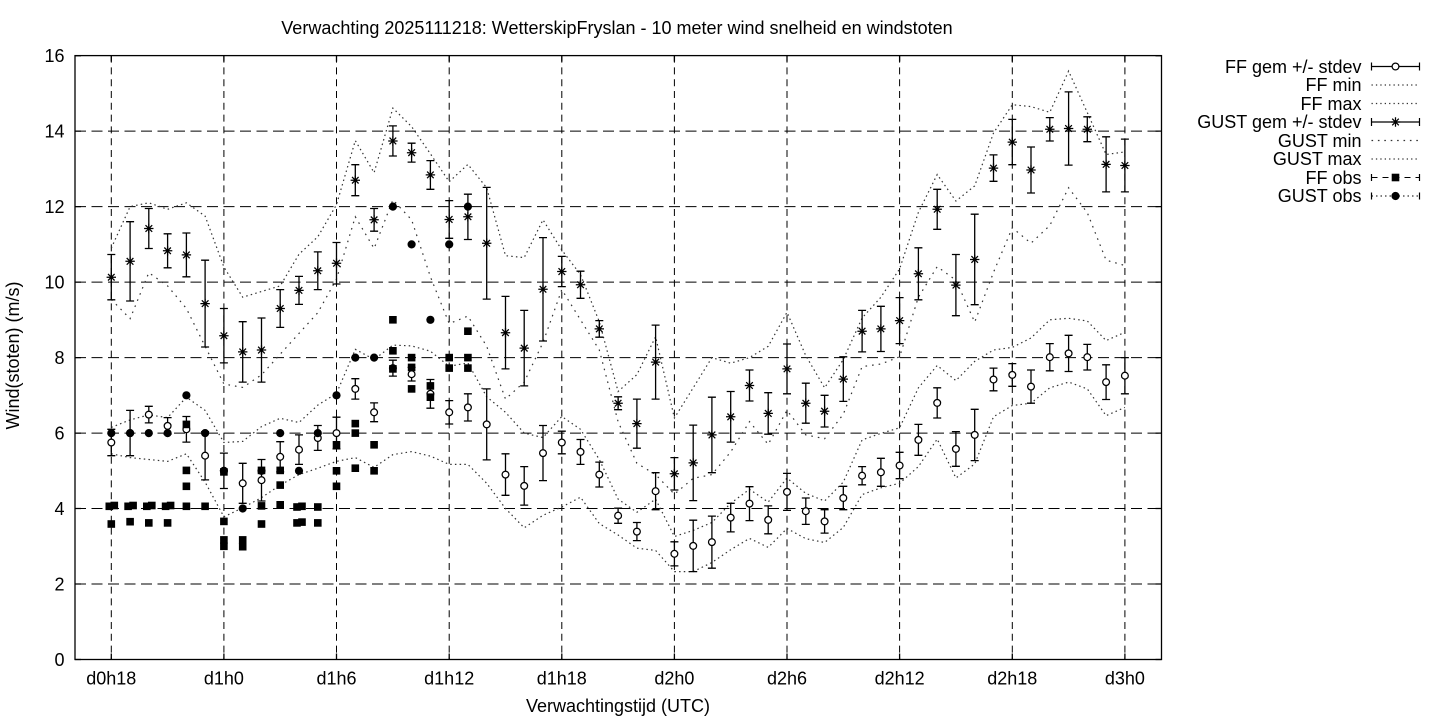  What do you see at coordinates (1320, 196) in the screenshot?
I see `svg-text: GUST obs` at bounding box center [1320, 196].